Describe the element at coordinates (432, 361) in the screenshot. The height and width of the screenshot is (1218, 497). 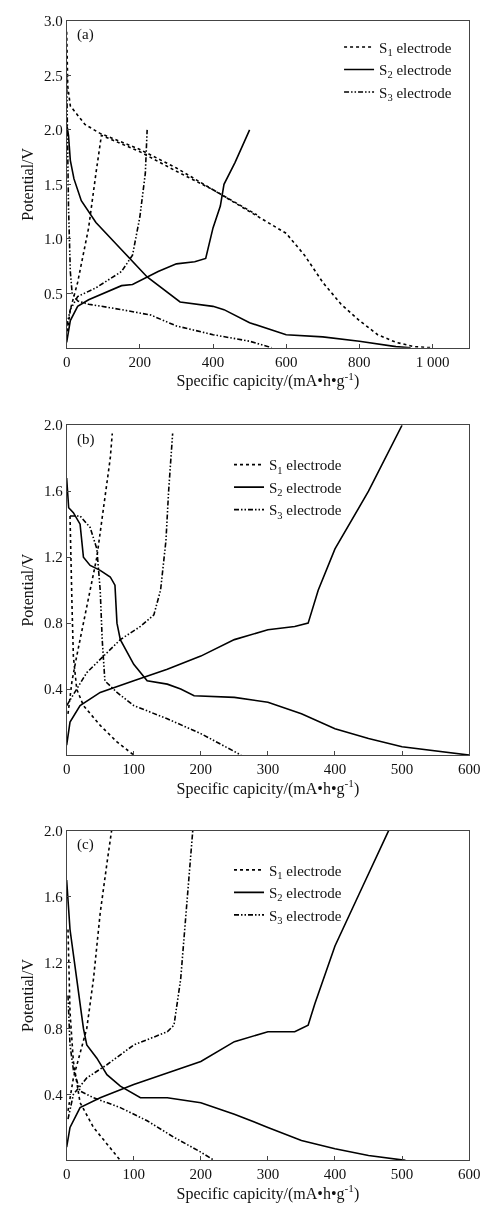
I see `x-tick-label: 1 000` at that location.